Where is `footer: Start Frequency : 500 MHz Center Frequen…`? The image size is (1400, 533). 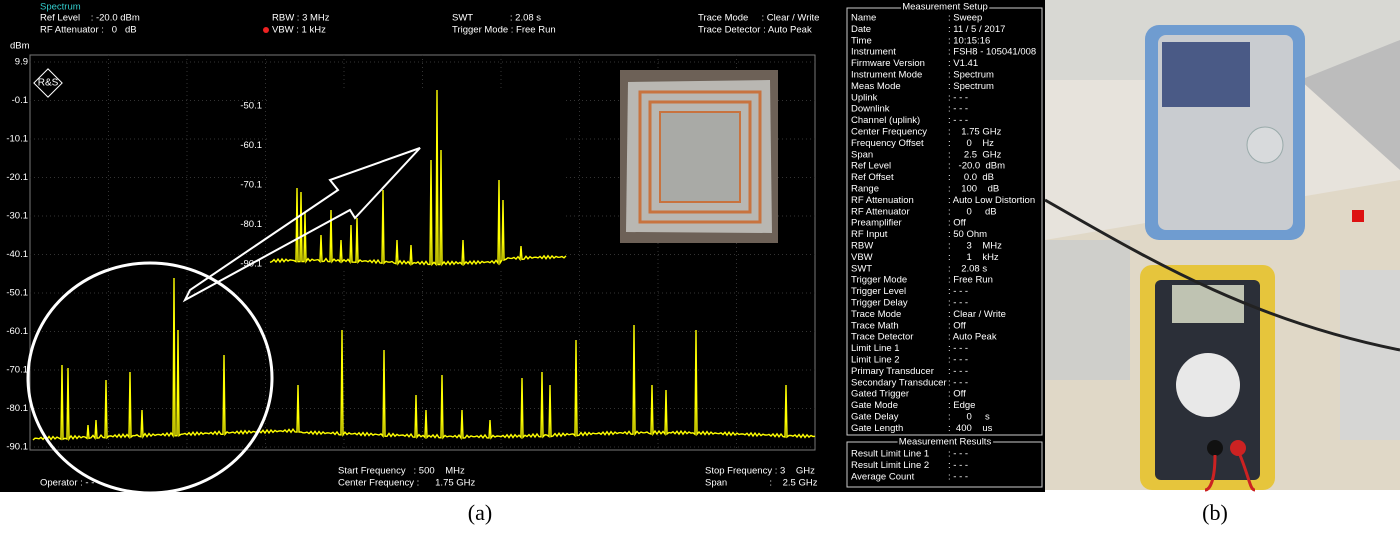 footer: Start Frequency : 500 MHz Center Frequen… is located at coordinates (429, 477).